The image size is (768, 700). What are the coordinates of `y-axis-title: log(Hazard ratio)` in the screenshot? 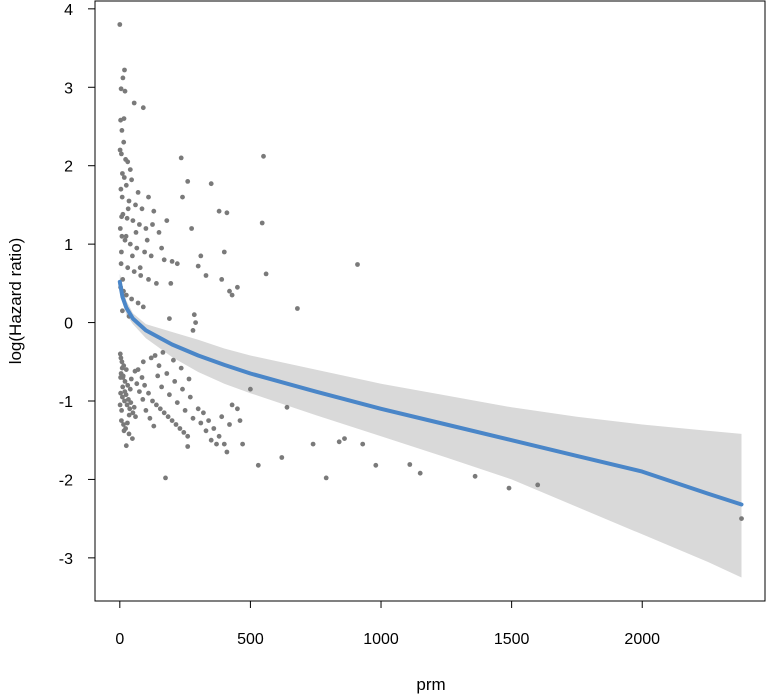 It's located at (15, 301).